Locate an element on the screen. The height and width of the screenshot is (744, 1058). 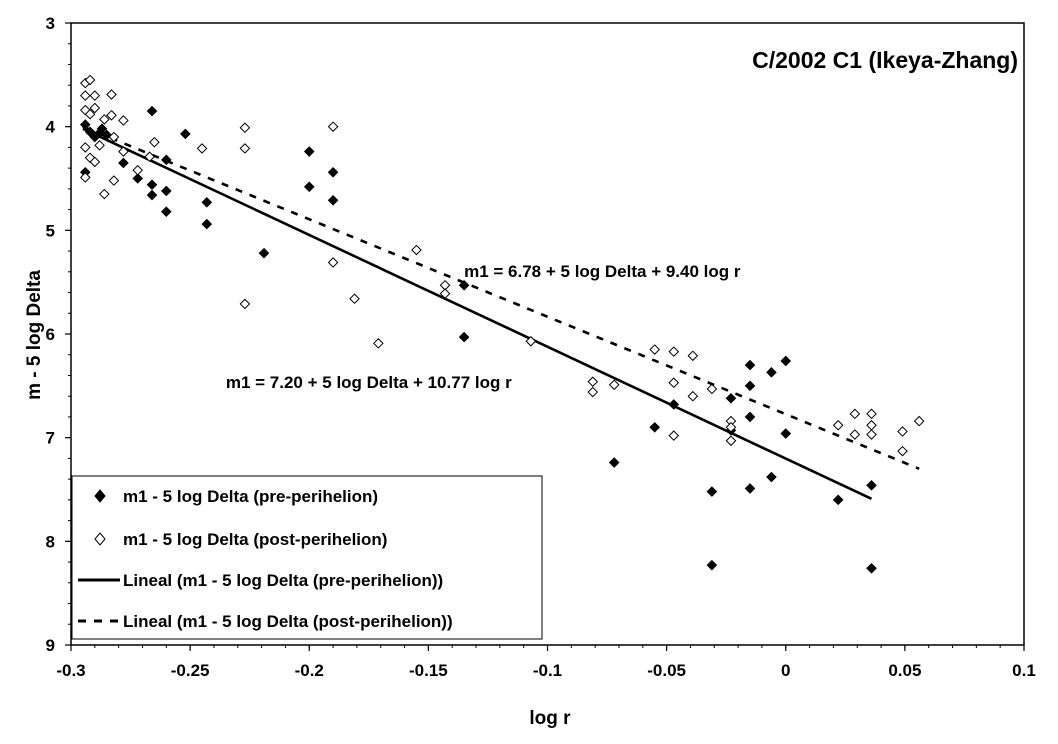
y-tick-label: 9 is located at coordinates (50, 645).